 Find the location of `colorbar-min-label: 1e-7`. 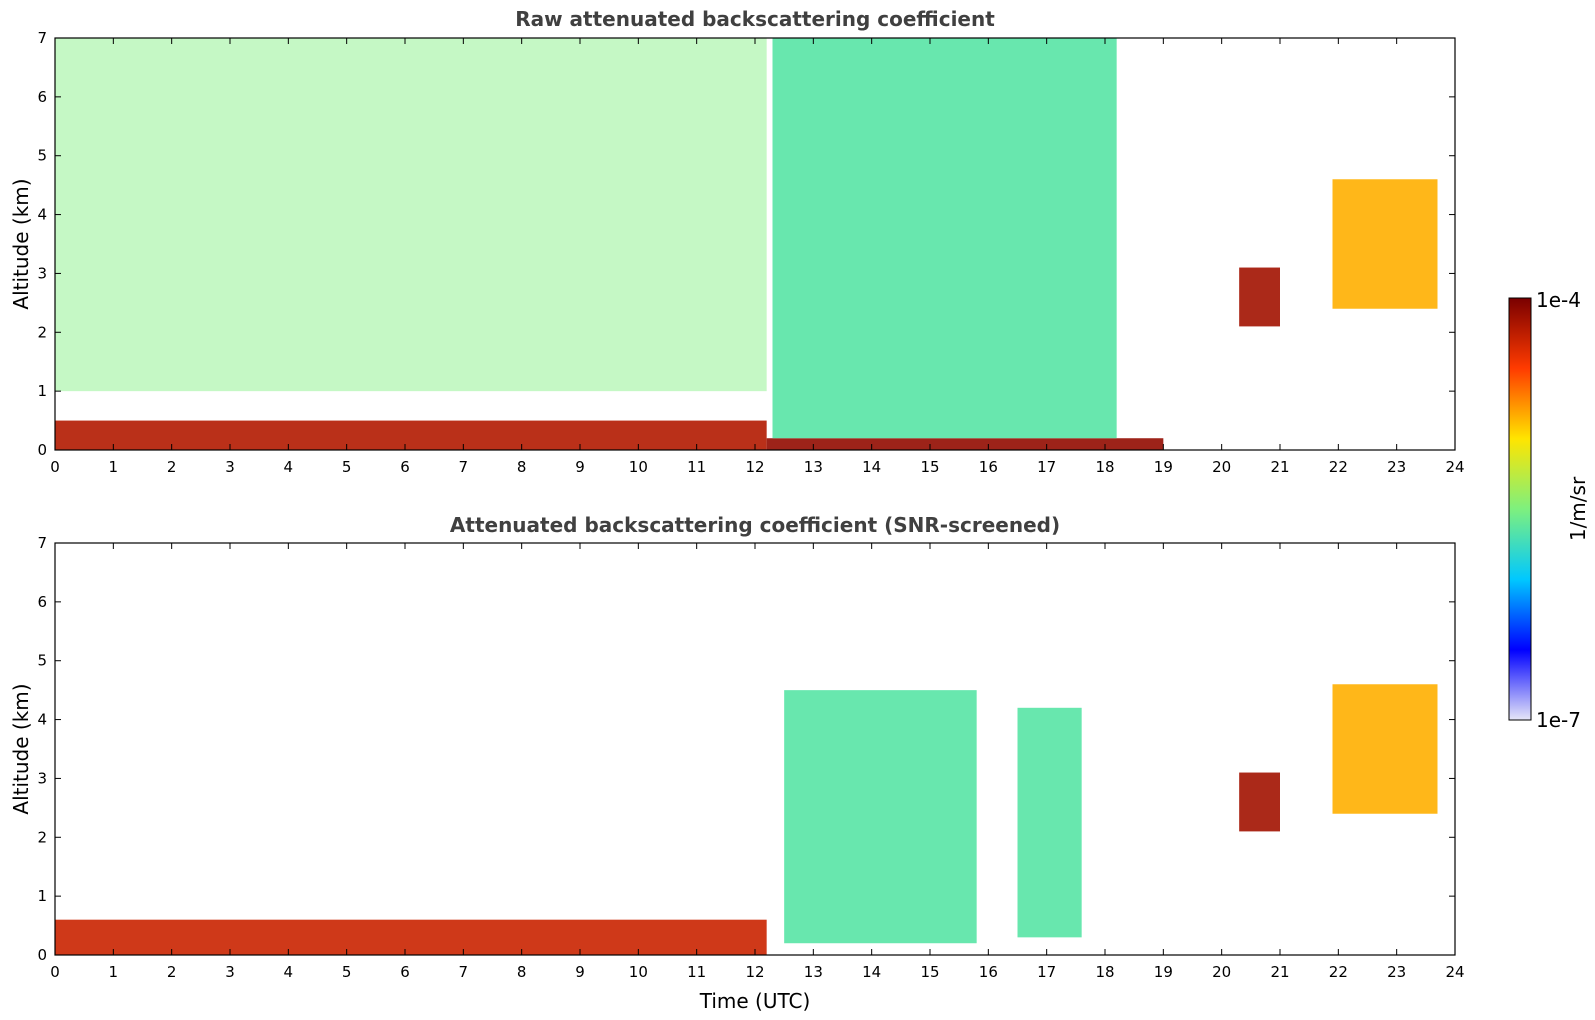

colorbar-min-label: 1e-7 is located at coordinates (1558, 720).